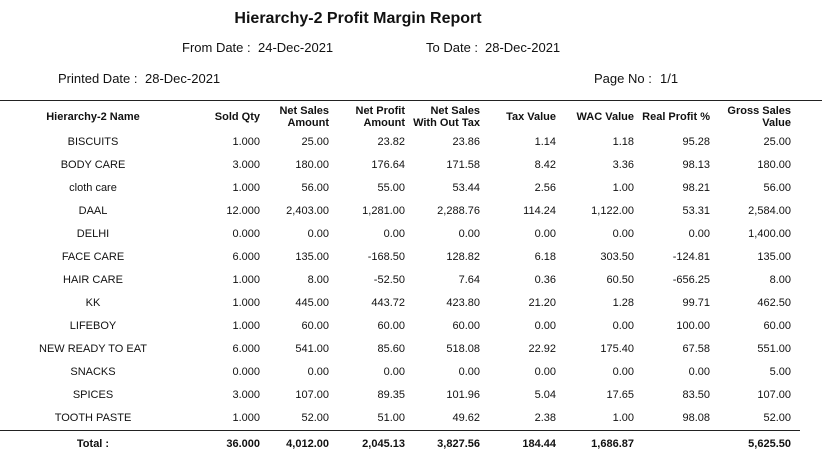  I want to click on cell: 51.00, so click(391, 417).